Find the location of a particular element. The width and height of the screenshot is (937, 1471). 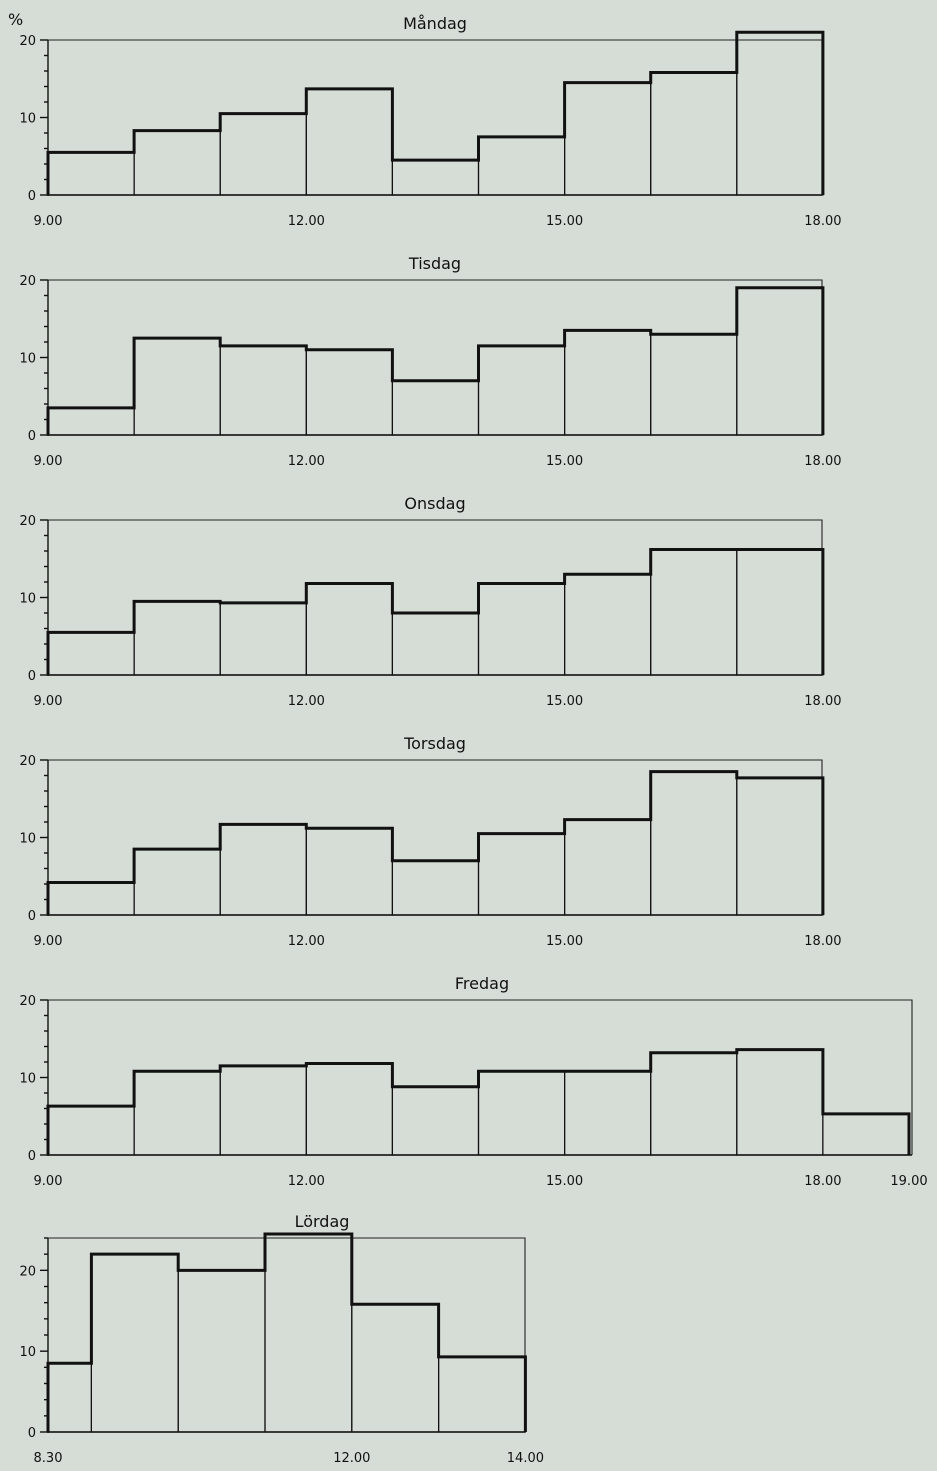

panel-5: Fredag 0 10 20 9.00 12.00 15.00 18.00 19.00 is located at coordinates (473, 1081).